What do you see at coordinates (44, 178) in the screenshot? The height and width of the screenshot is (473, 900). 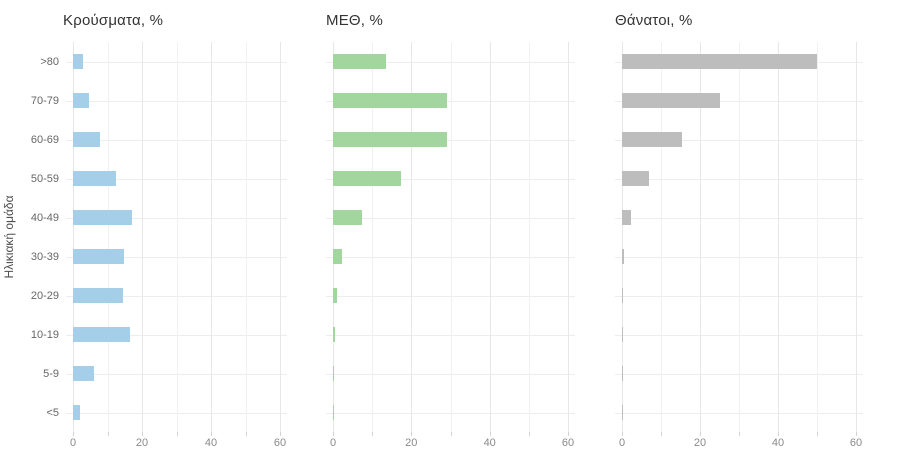 I see `y-tick-label: 50-59` at bounding box center [44, 178].